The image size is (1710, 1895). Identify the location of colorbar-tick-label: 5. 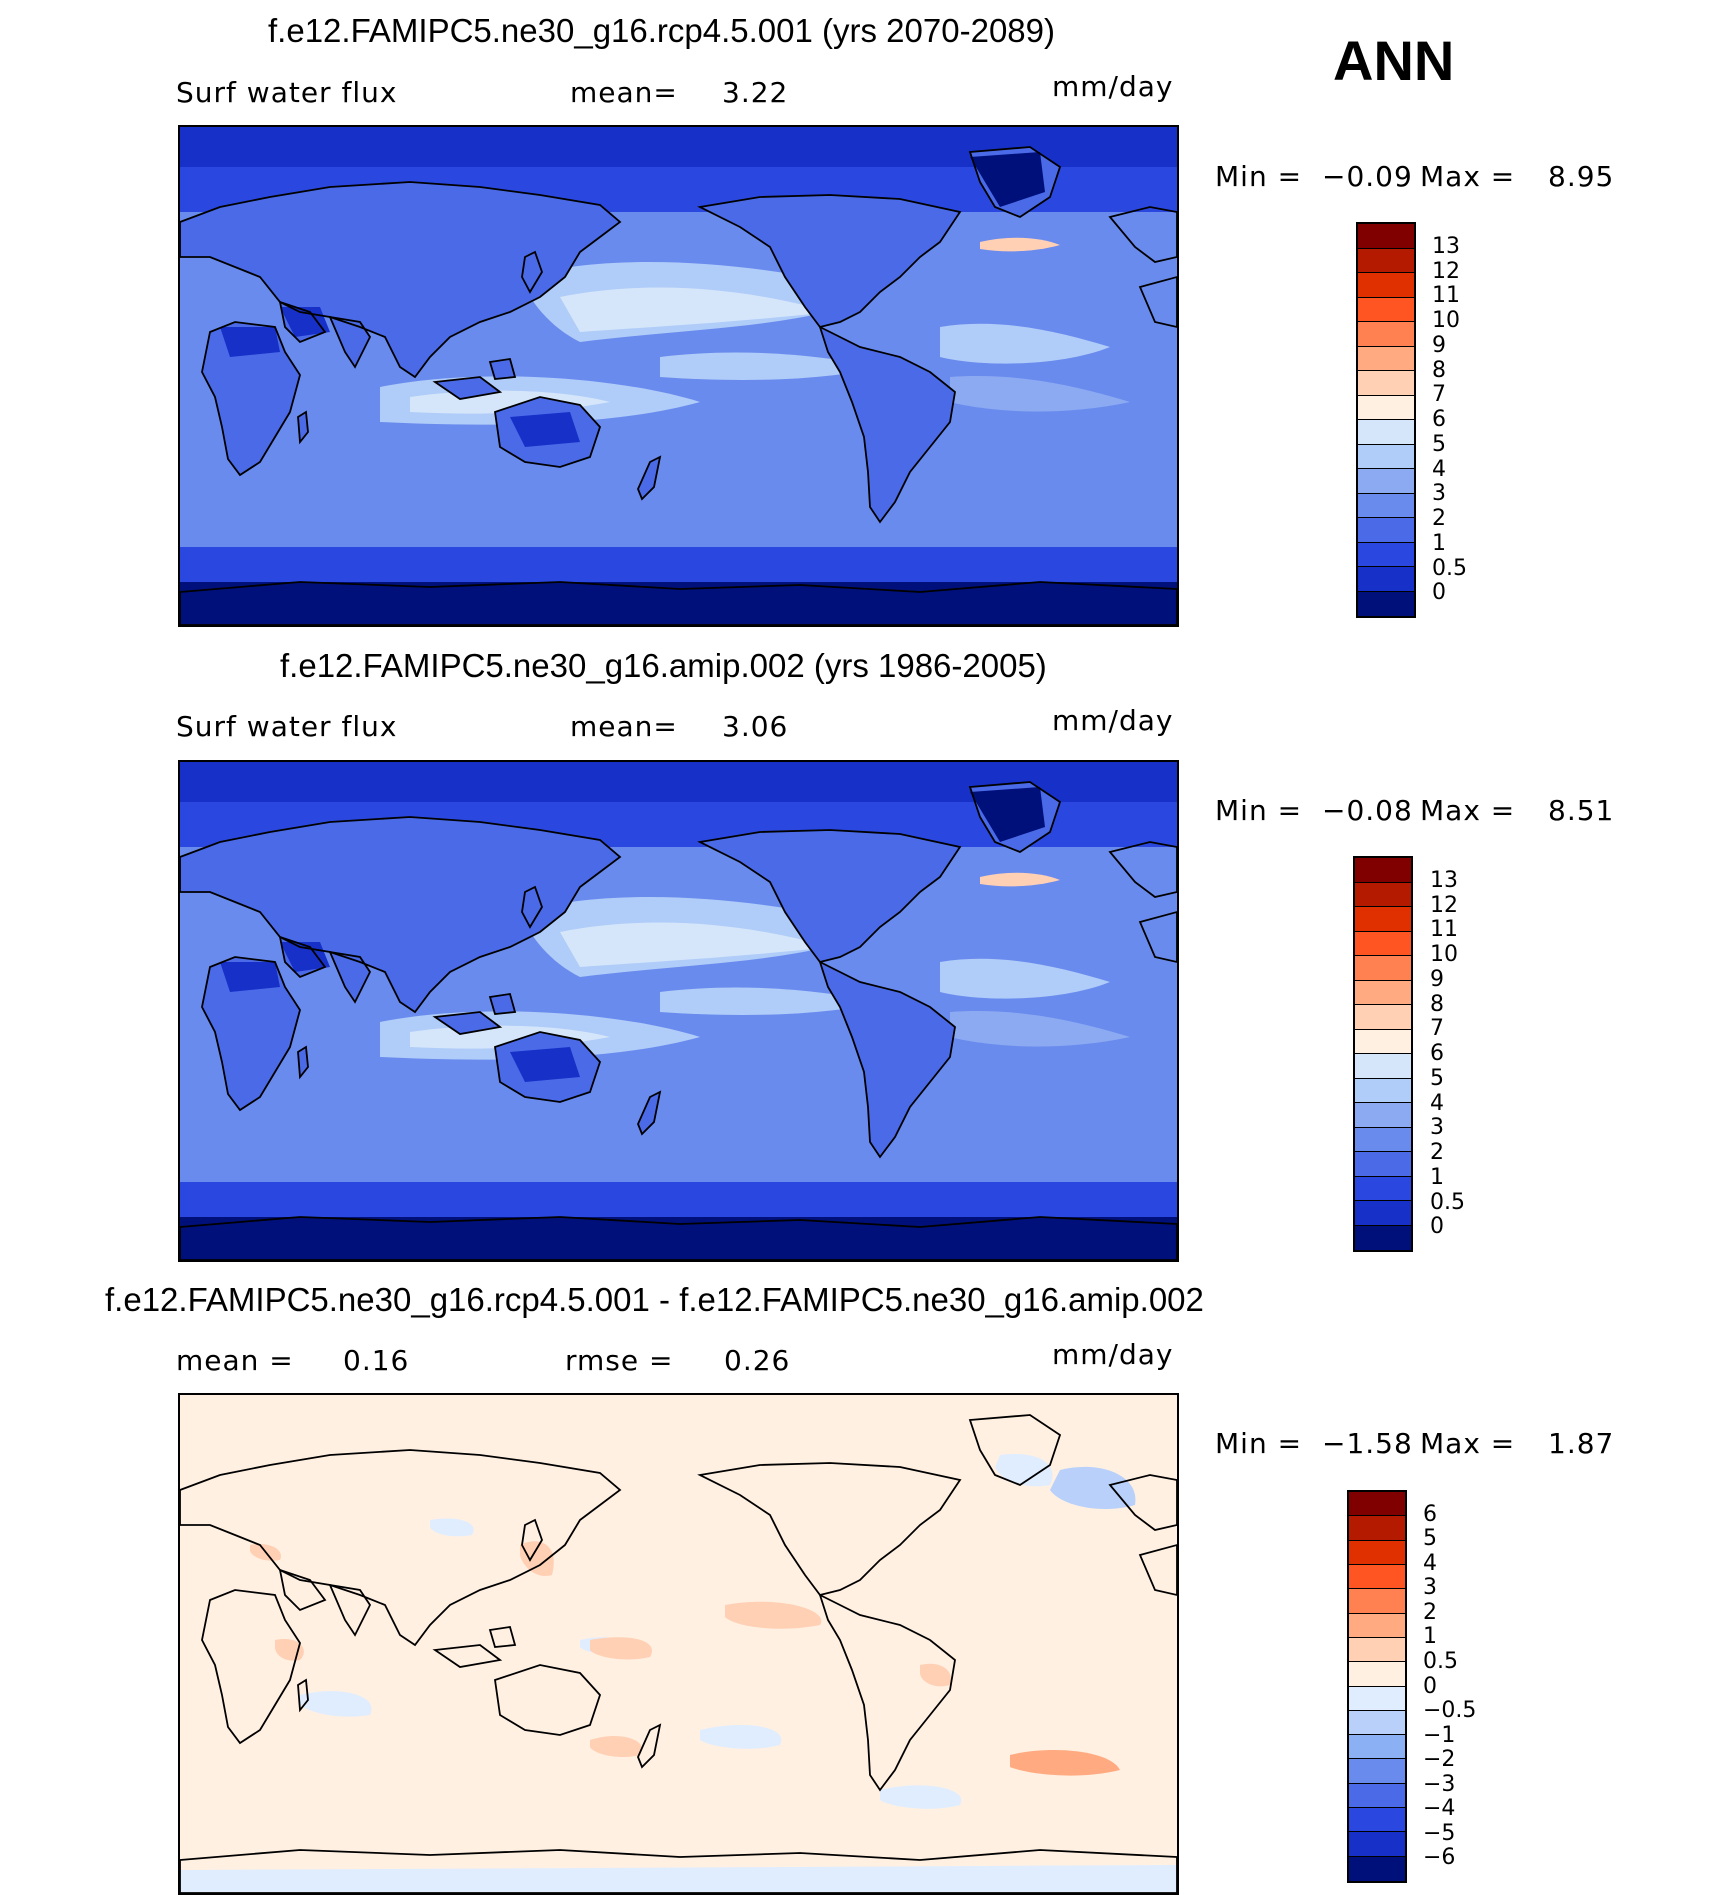
(1430, 1539).